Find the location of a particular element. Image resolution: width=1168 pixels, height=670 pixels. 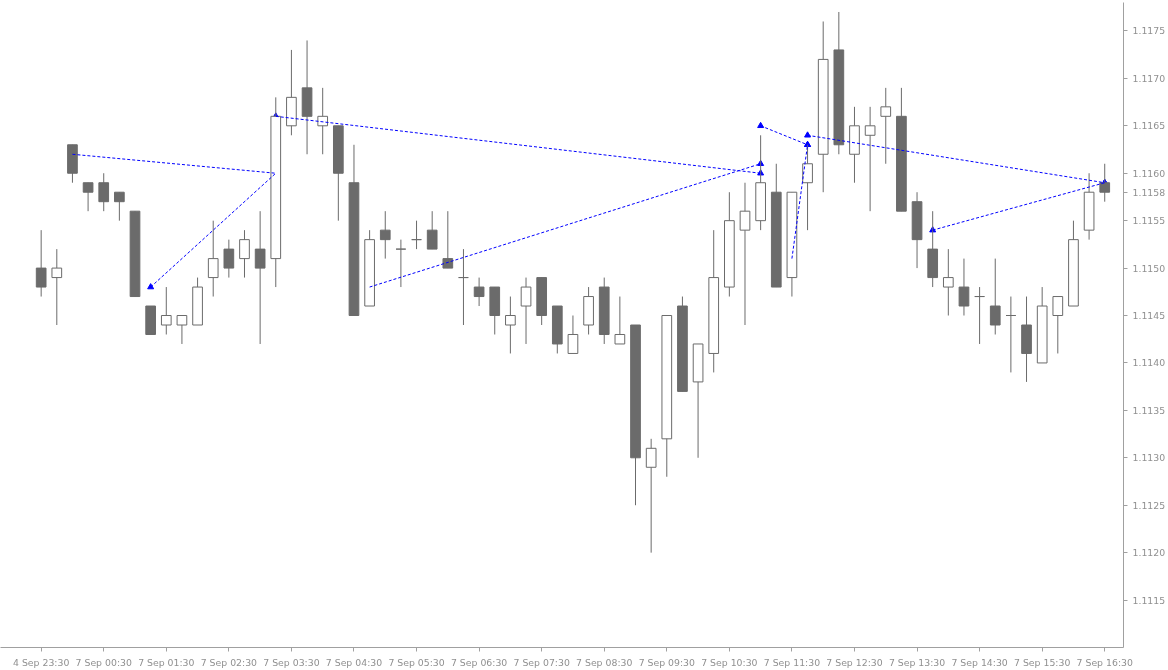

x-tick-label: 7 Sep 02:30 is located at coordinates (229, 662).